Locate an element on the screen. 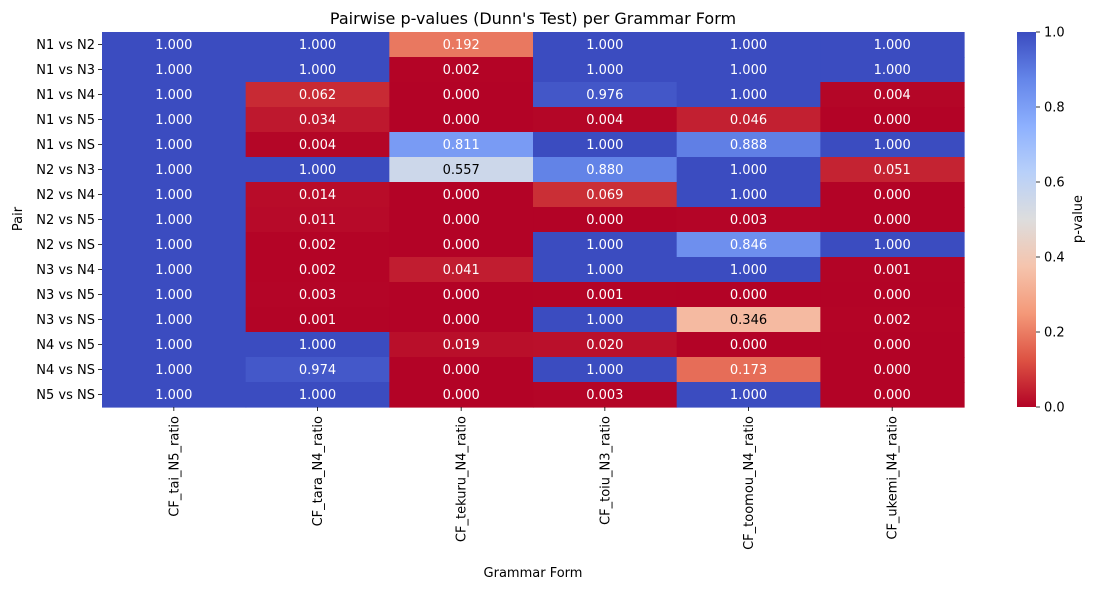 This screenshot has width=1098, height=590. cell-value-label: 0.011 is located at coordinates (317, 220).